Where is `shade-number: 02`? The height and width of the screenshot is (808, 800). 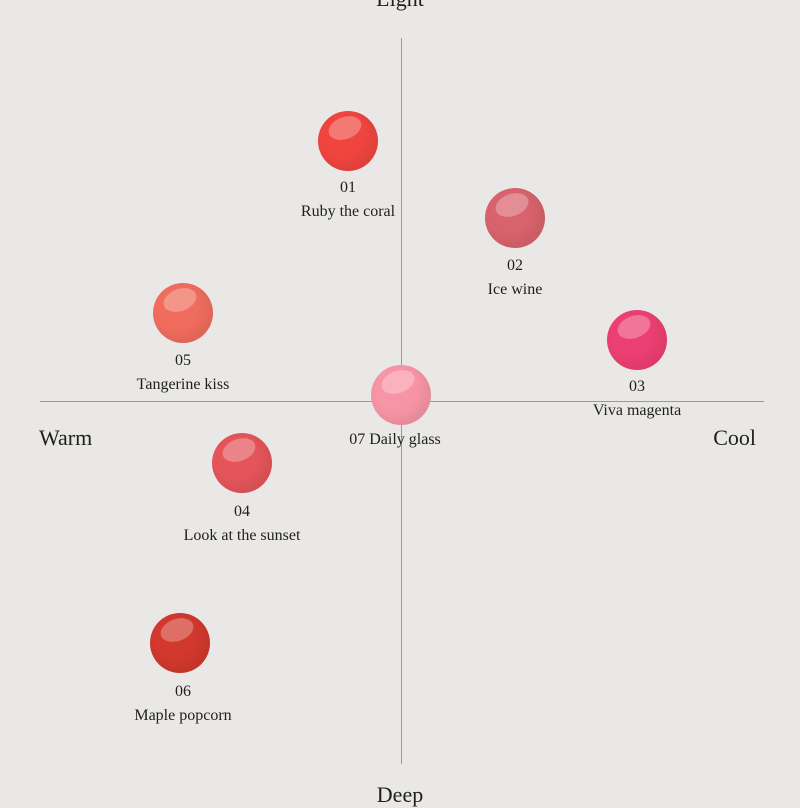
shade-number: 02 is located at coordinates (514, 265).